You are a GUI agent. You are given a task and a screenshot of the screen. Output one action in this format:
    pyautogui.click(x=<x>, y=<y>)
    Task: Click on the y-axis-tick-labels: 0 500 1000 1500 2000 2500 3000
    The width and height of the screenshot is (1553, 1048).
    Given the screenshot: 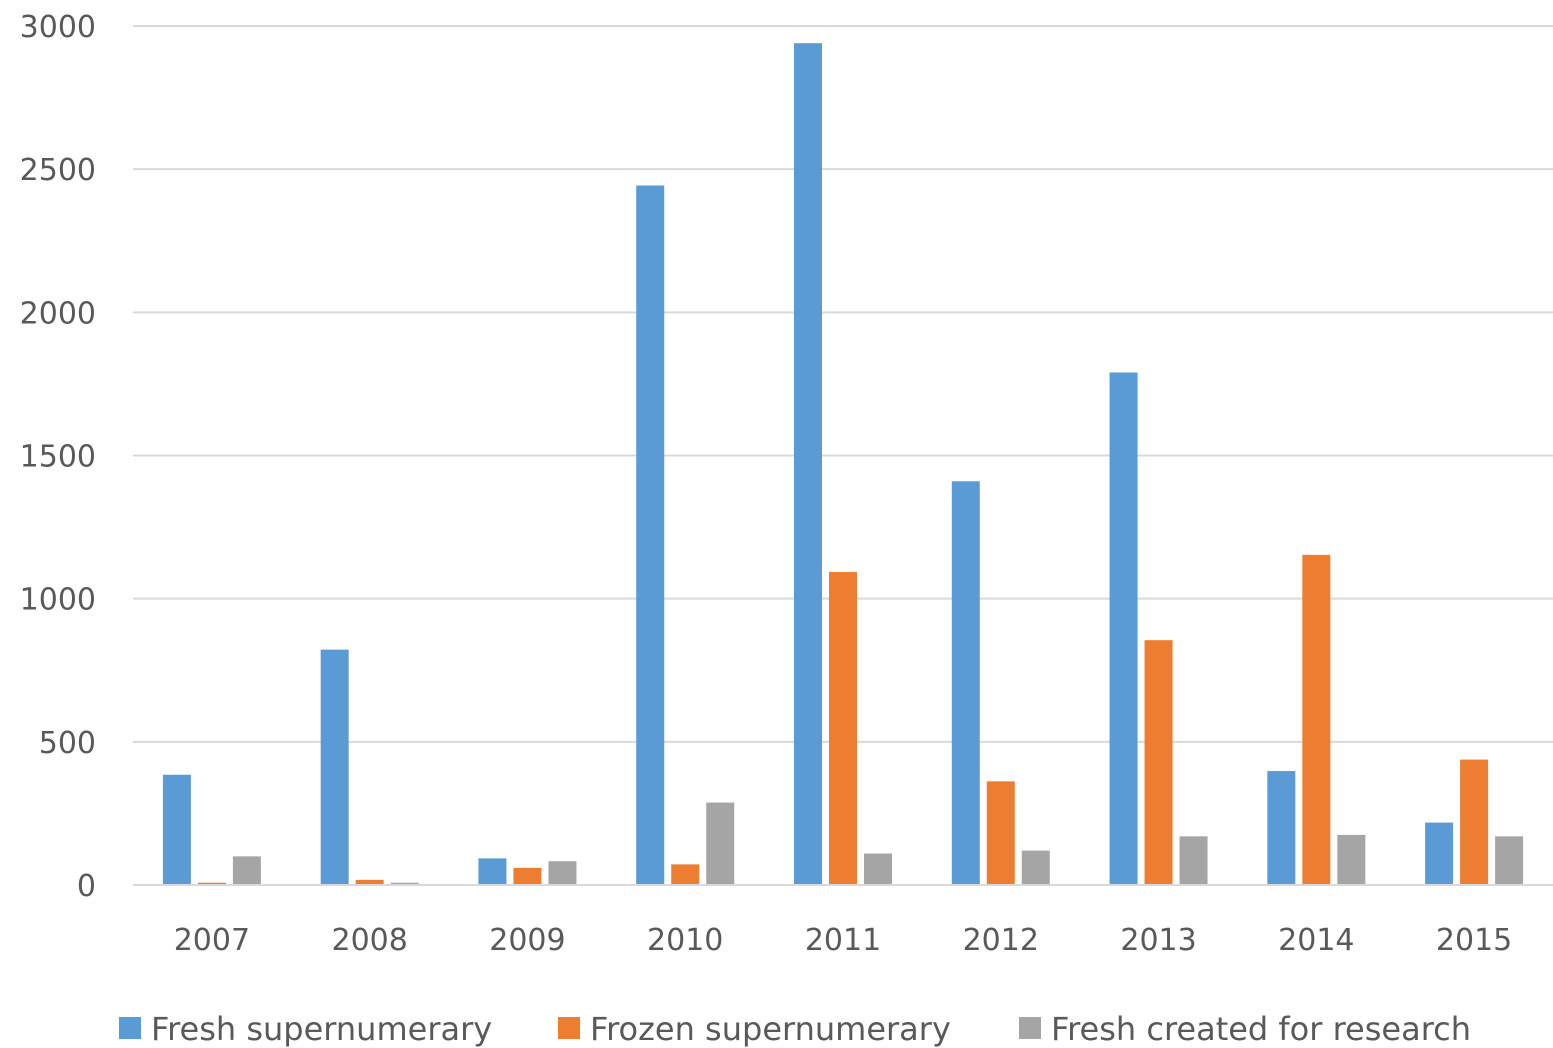 What is the action you would take?
    pyautogui.click(x=58, y=457)
    